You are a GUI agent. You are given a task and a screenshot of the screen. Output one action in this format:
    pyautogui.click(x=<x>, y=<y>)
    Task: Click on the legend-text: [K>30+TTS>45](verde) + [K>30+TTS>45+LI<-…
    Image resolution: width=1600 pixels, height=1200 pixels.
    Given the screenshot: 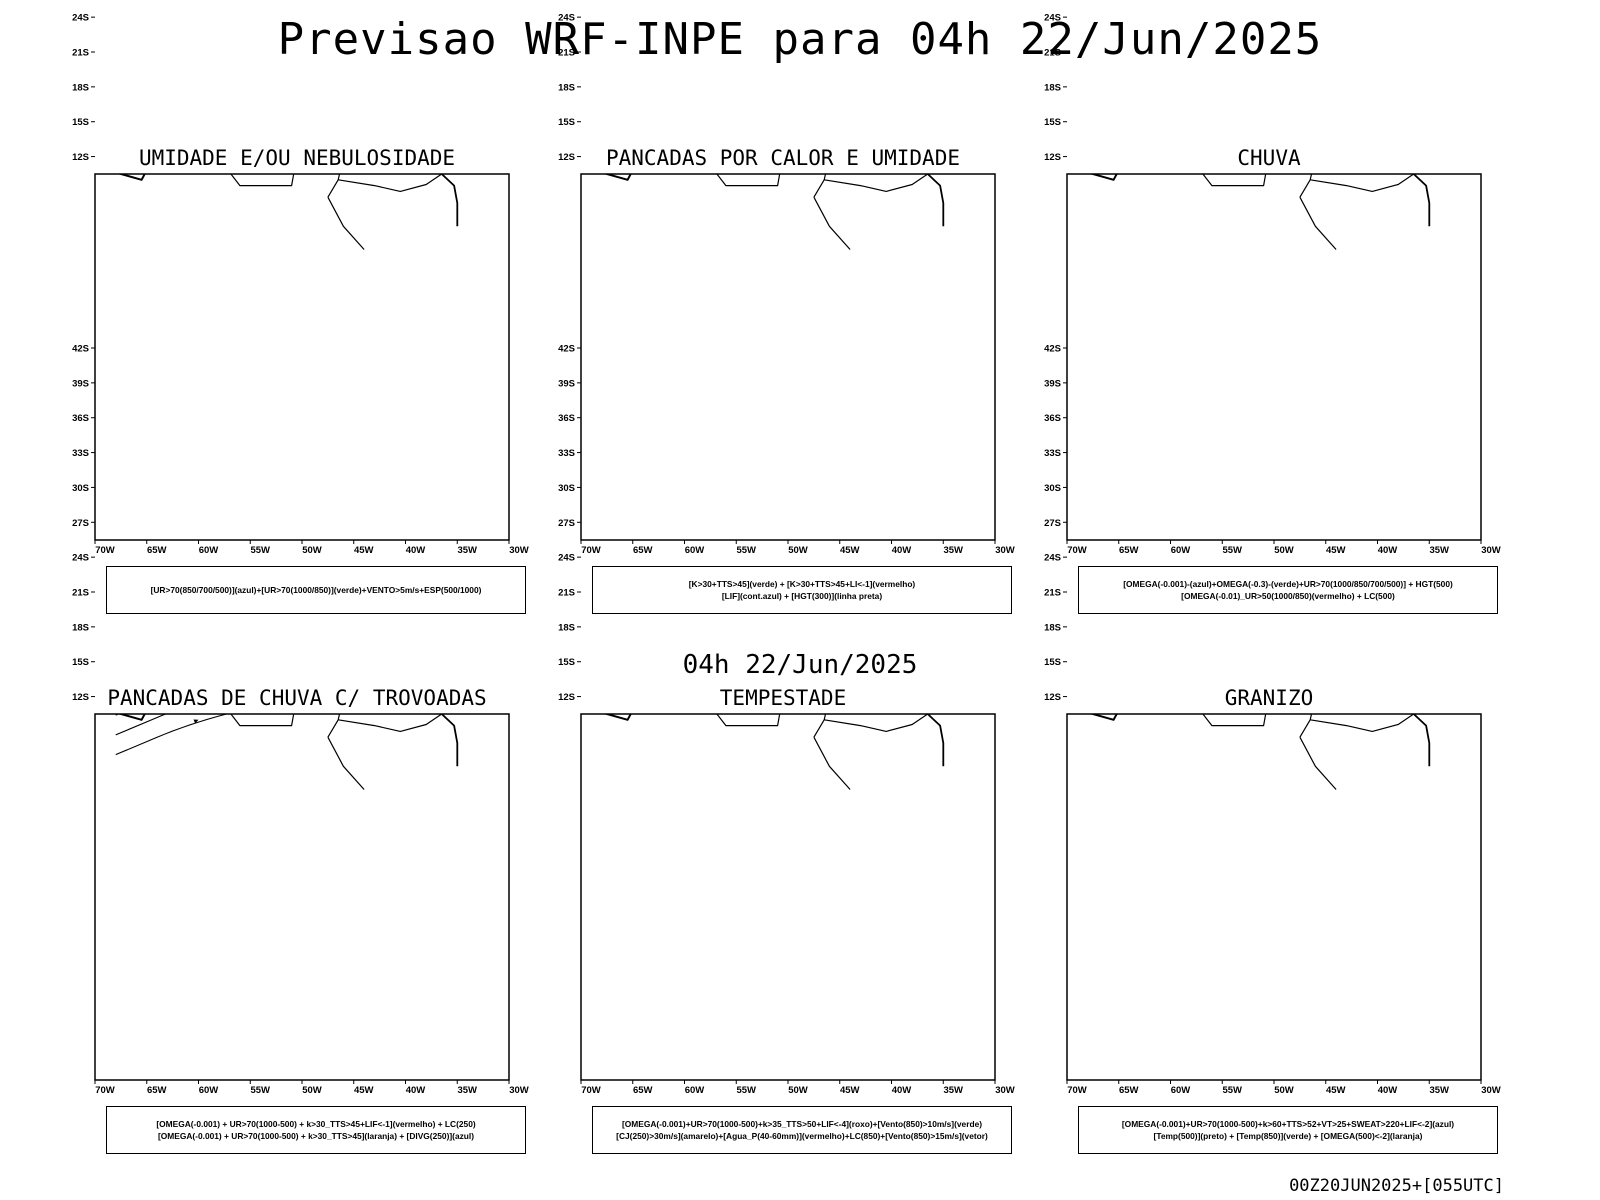 What is the action you would take?
    pyautogui.click(x=802, y=584)
    